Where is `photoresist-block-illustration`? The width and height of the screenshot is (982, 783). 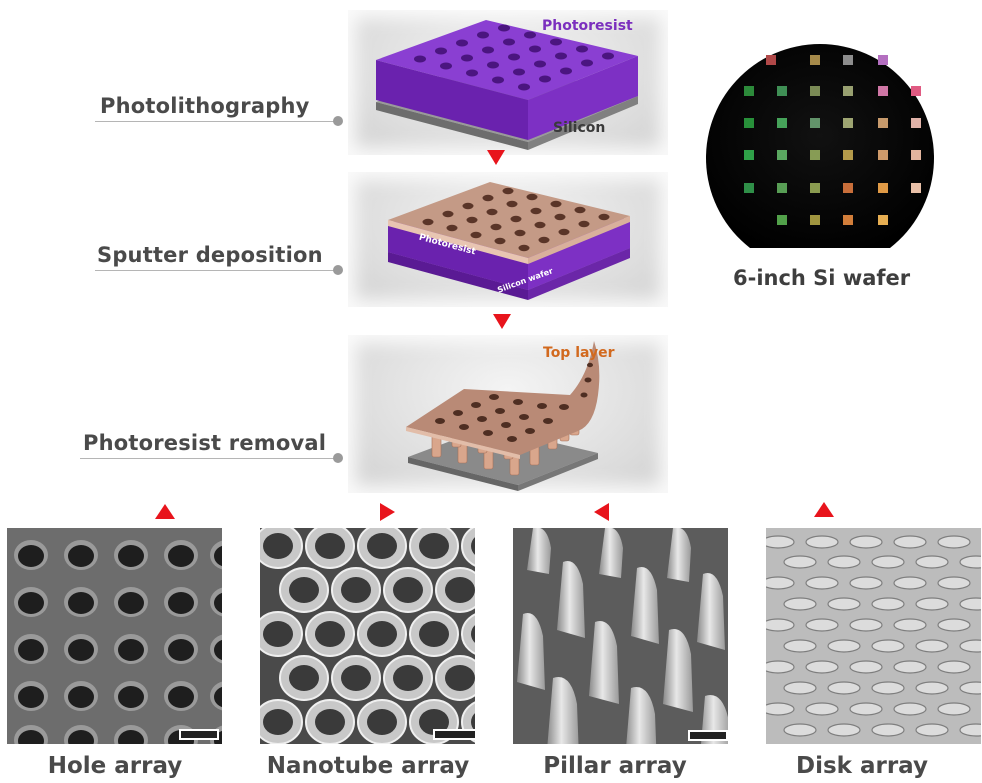
photoresist-block-illustration is located at coordinates (507, 85).